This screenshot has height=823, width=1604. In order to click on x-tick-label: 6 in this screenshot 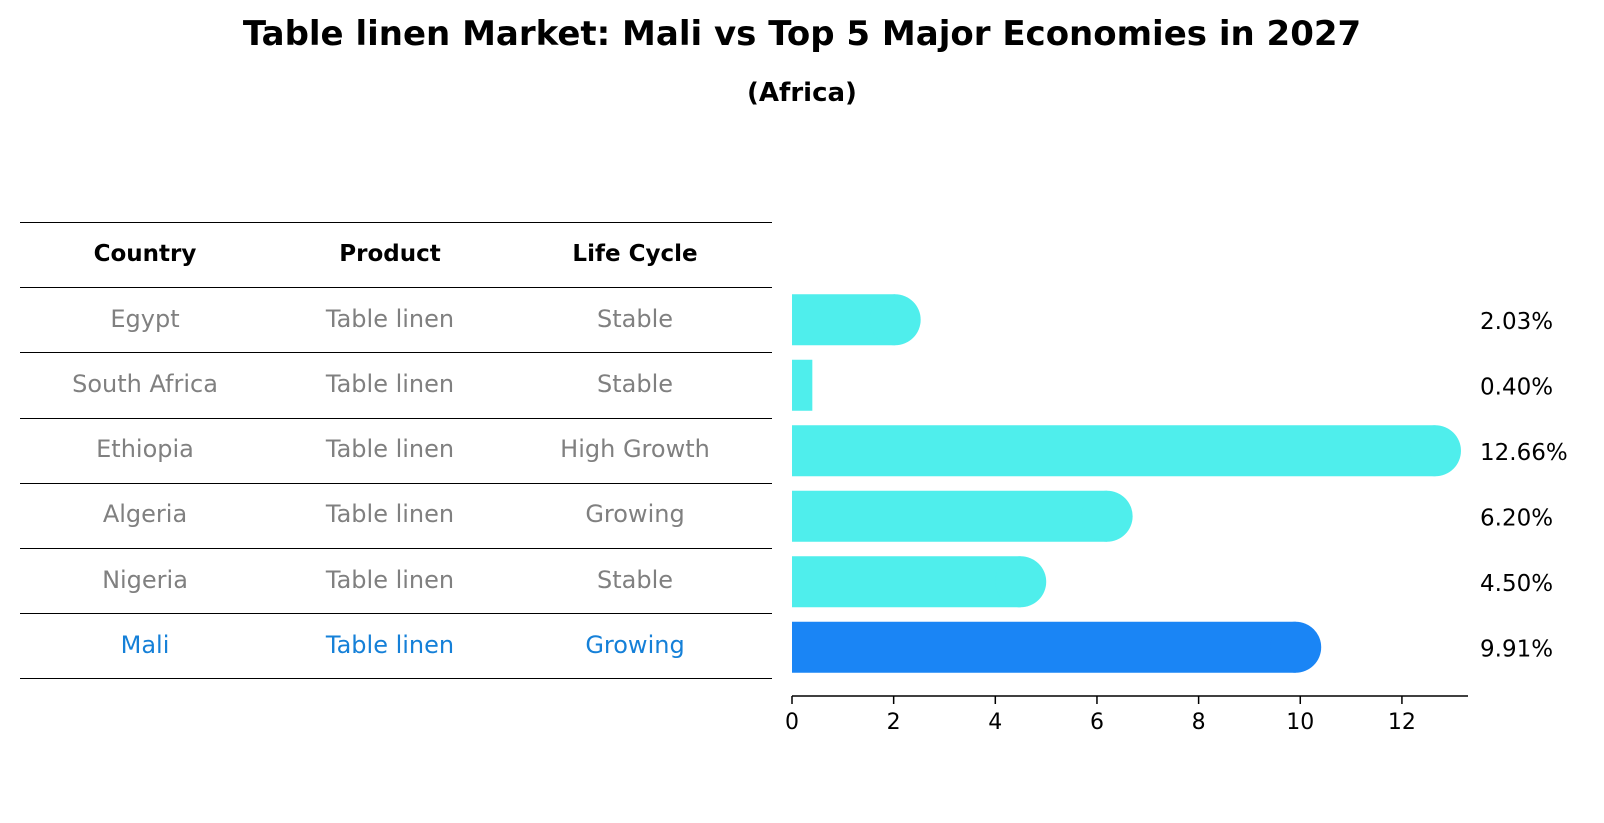, I will do `click(1097, 722)`.